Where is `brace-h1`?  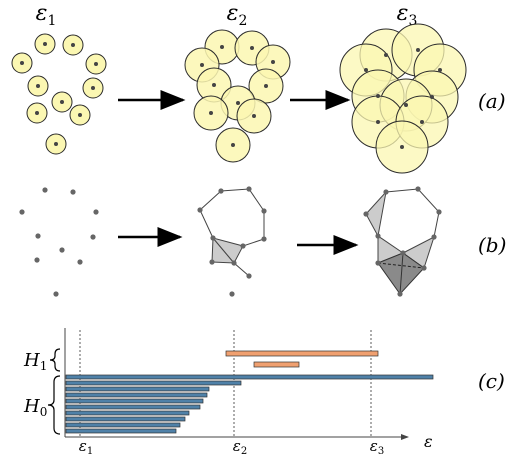 brace-h1 is located at coordinates (55, 360).